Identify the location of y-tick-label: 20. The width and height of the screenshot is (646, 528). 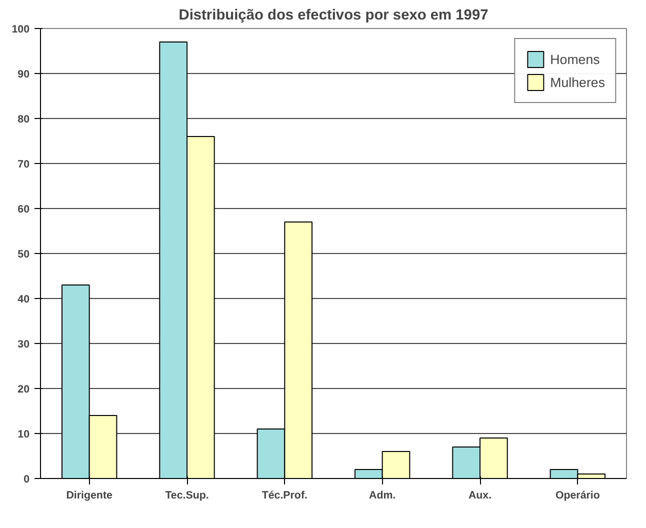
(24, 390).